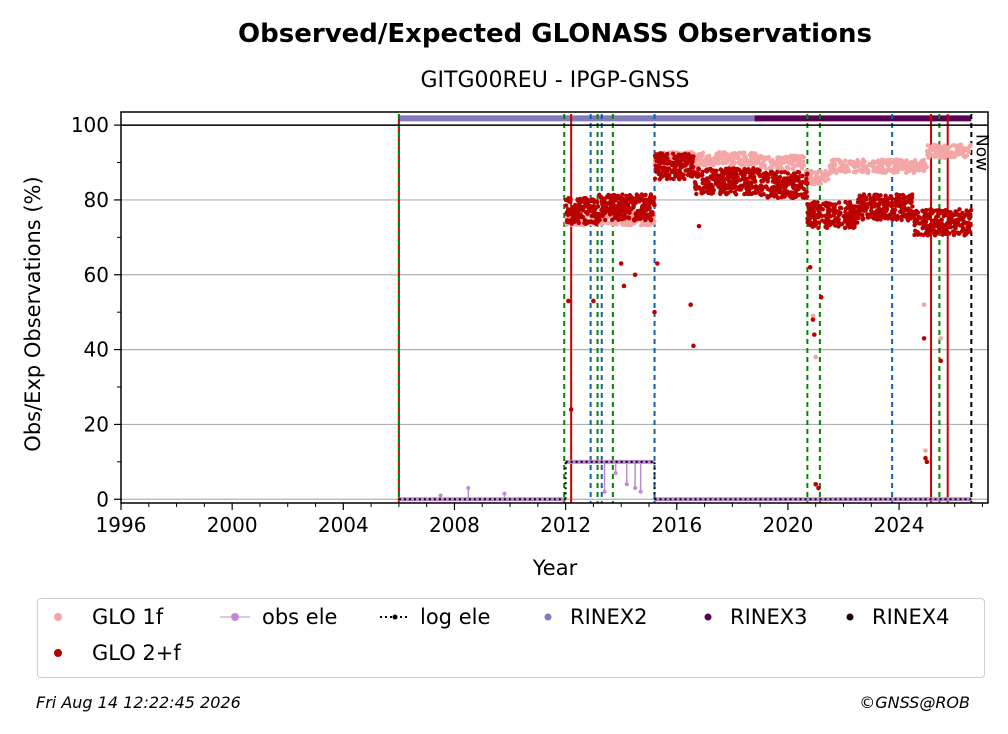  What do you see at coordinates (277, 617) in the screenshot?
I see `legend-item-obs-ele: obs ele` at bounding box center [277, 617].